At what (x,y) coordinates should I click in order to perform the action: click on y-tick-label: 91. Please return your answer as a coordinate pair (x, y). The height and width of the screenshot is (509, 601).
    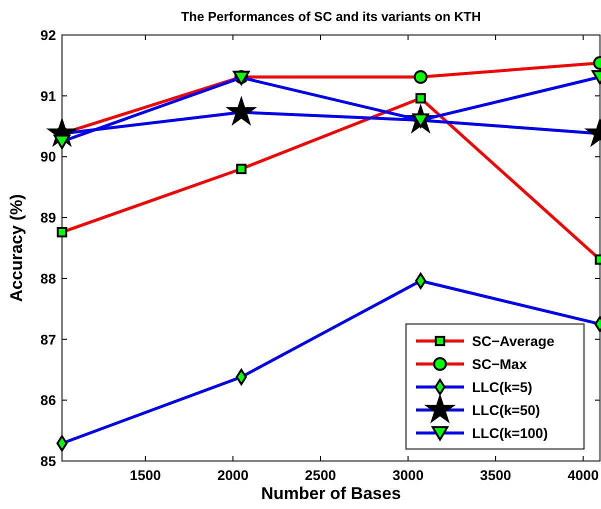
    Looking at the image, I should click on (48, 96).